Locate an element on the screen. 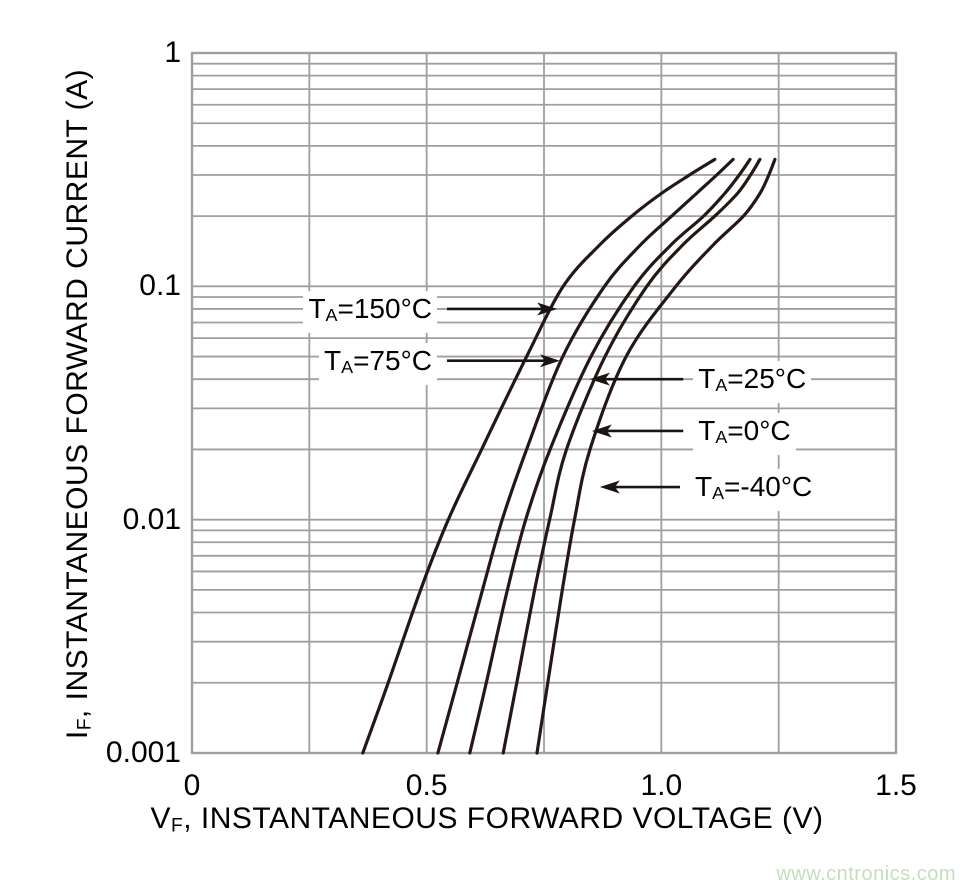 This screenshot has height=896, width=968. x-tick-1.0: 1.0 is located at coordinates (661, 785).